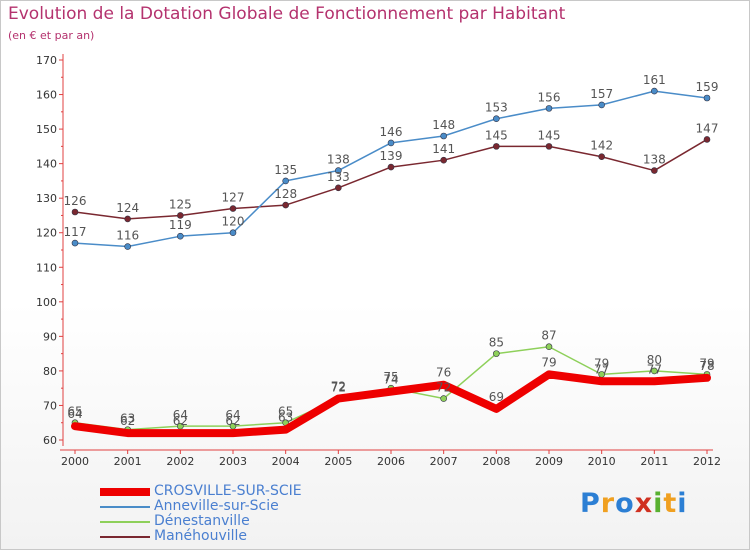 This screenshot has width=750, height=550. What do you see at coordinates (46, 267) in the screenshot?
I see `y-tick-label: 110` at bounding box center [46, 267].